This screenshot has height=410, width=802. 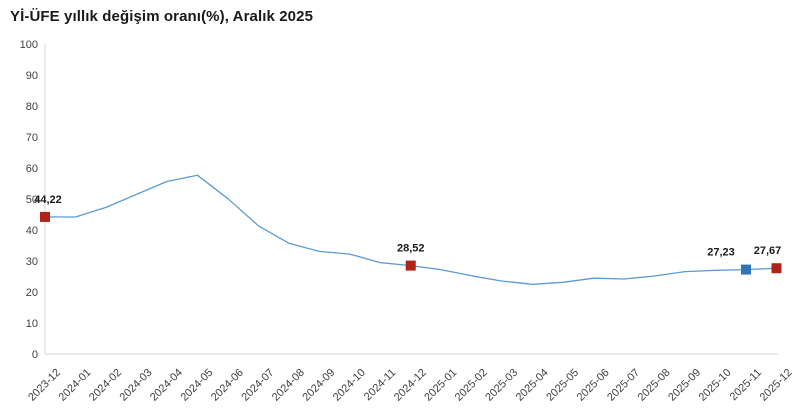 I want to click on x-tick-label: 2025-03, so click(x=501, y=385).